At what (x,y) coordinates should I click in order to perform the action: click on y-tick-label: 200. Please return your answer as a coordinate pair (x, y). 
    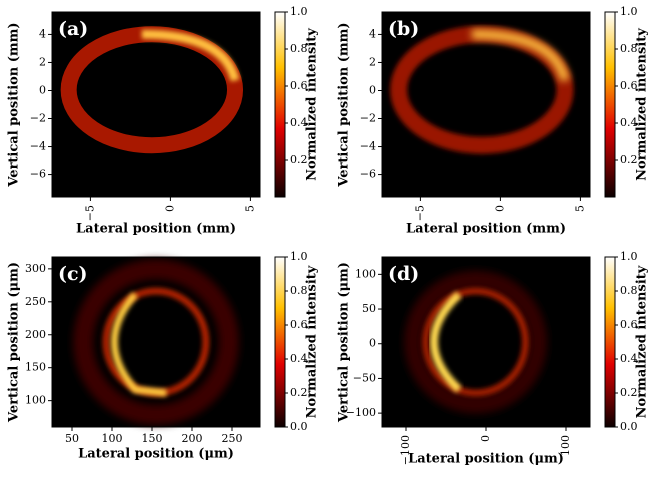
    Looking at the image, I should click on (35, 334).